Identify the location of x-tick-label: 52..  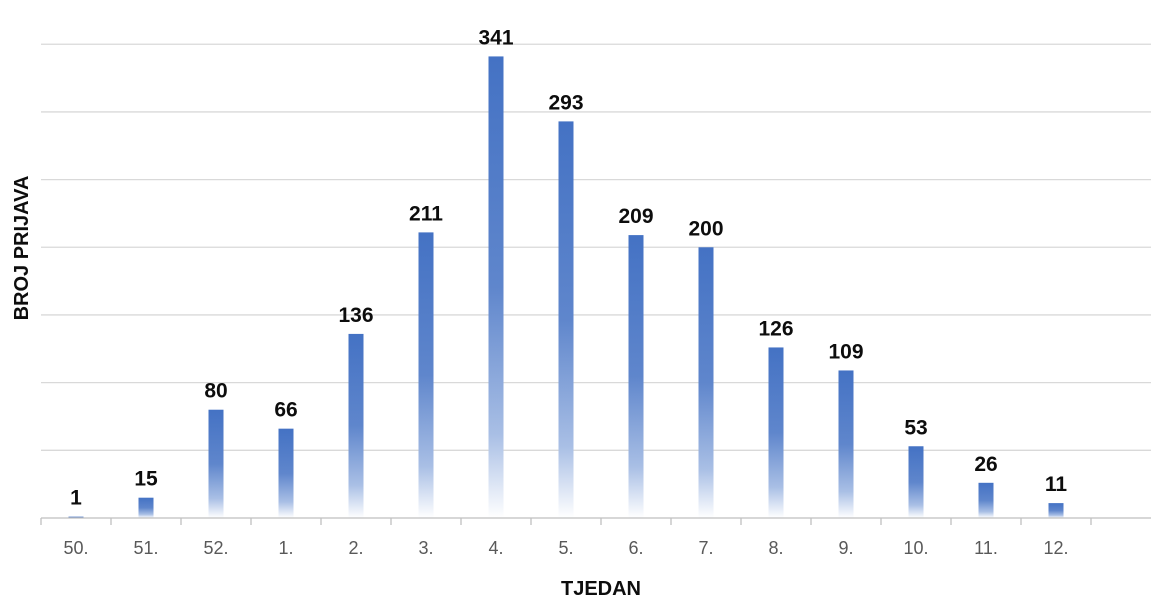
(215, 548).